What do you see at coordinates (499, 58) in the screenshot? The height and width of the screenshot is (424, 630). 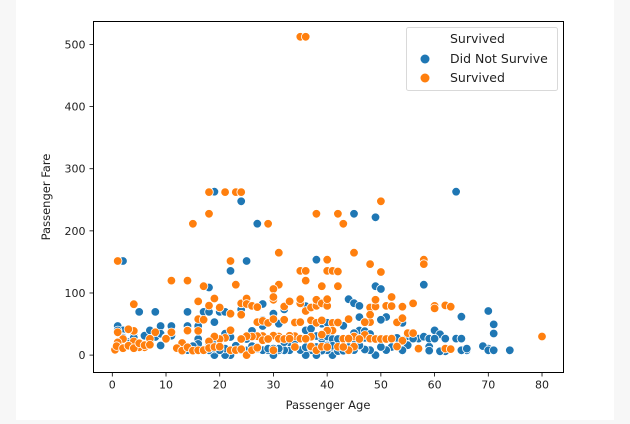 I see `legend-label-did-not-survive: Did Not Survive` at bounding box center [499, 58].